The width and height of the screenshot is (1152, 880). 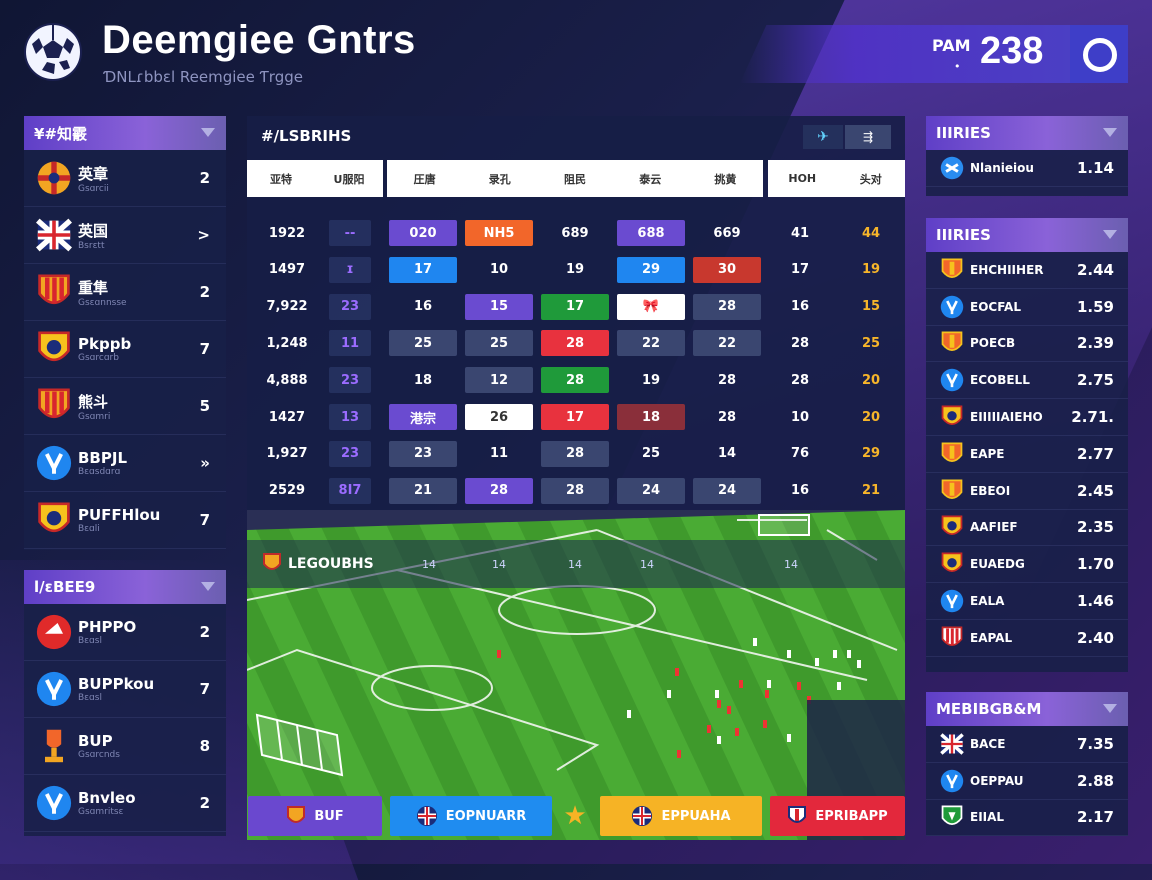 What do you see at coordinates (1027, 744) in the screenshot?
I see `team-row: BACE 7.35` at bounding box center [1027, 744].